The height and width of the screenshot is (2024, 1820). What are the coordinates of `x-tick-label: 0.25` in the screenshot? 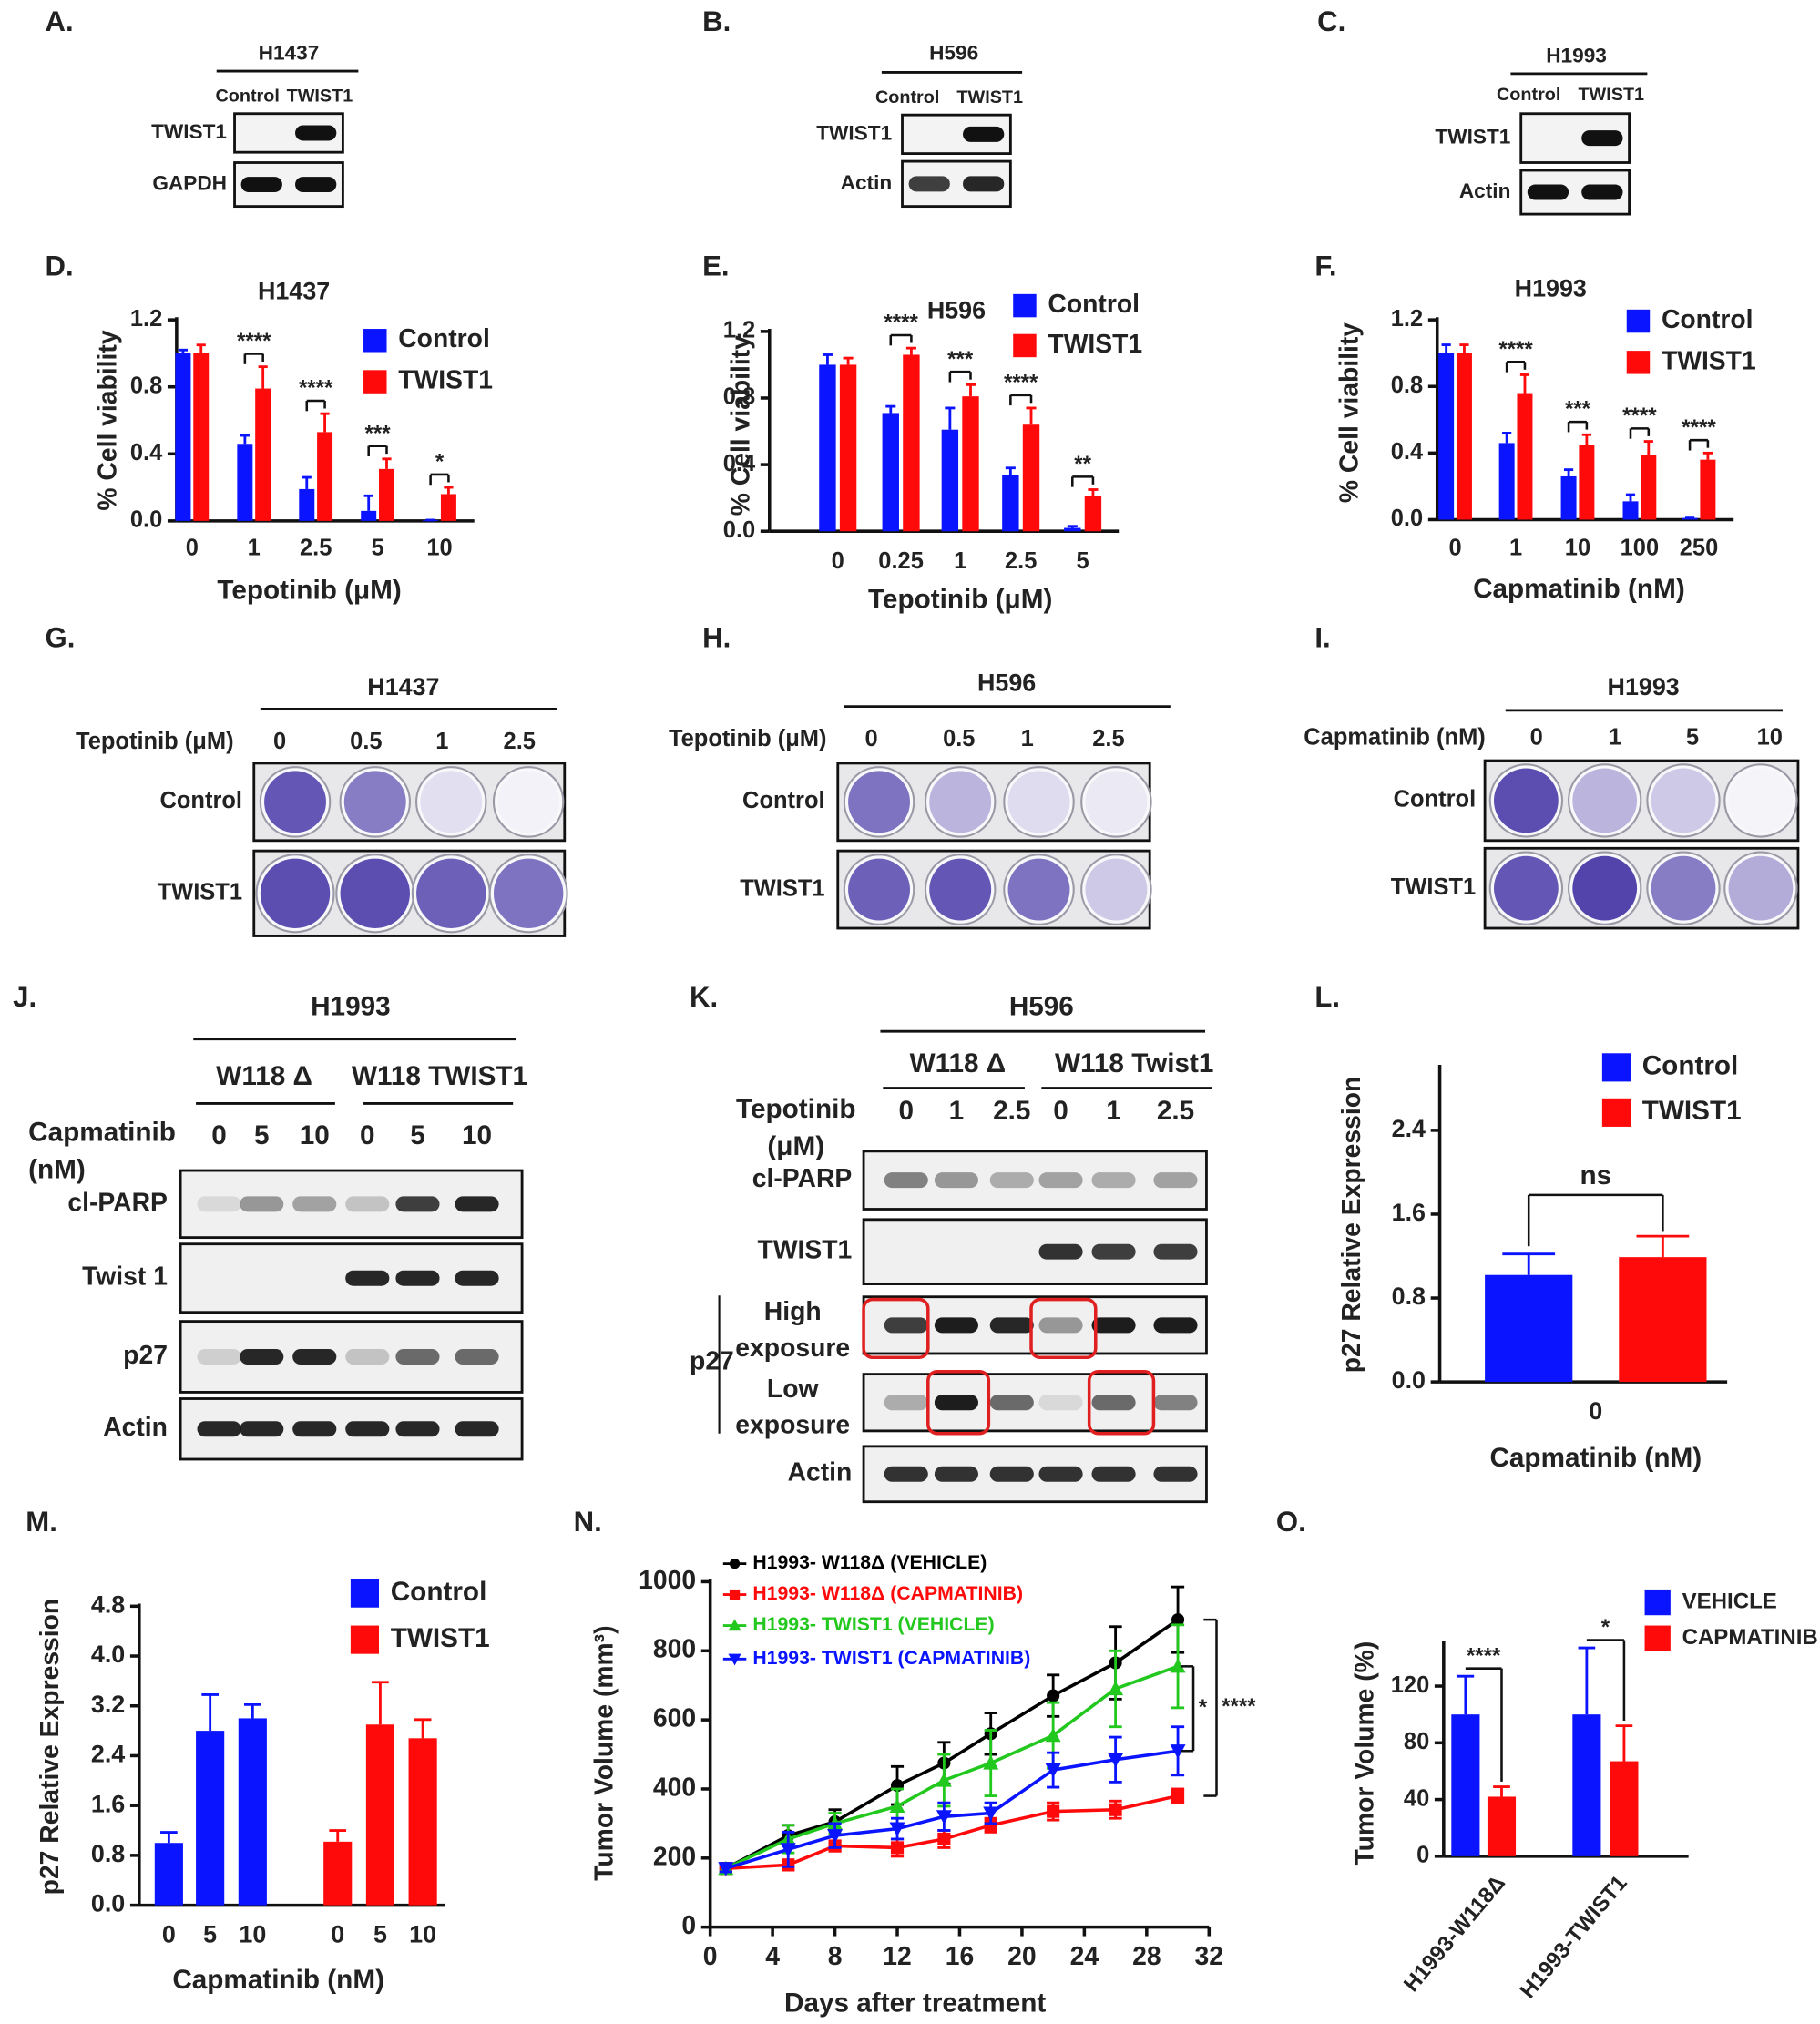 It's located at (901, 561).